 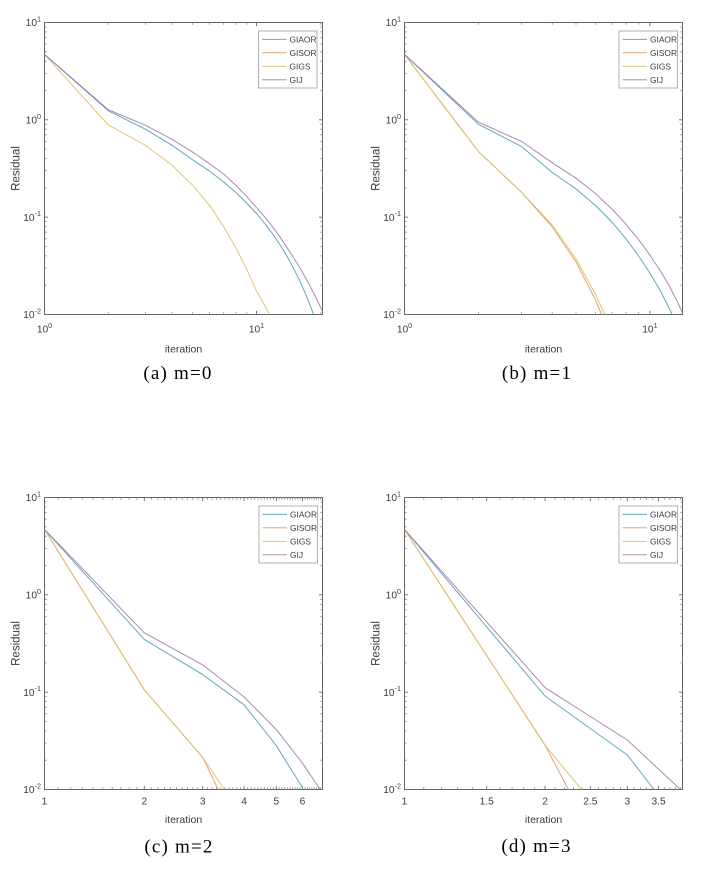 I want to click on svg-text: 6, so click(x=303, y=802).